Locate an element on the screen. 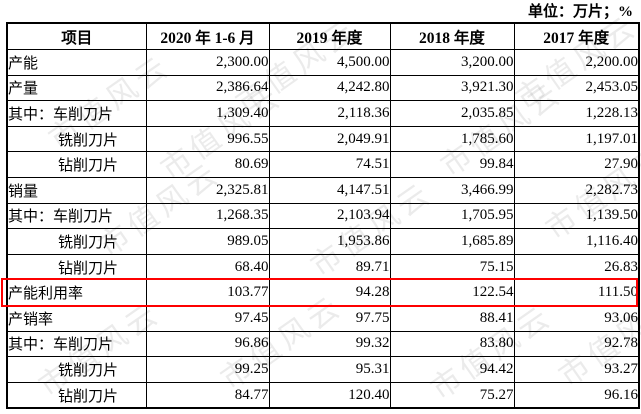 This screenshot has width=641, height=414. table-row: 产能 2,300.00 4,500.00 3,200.00 2,200.00 is located at coordinates (323, 62).